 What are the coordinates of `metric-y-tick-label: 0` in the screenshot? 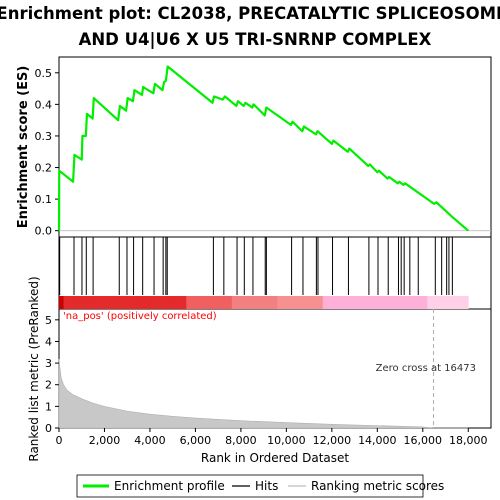 It's located at (48, 428).